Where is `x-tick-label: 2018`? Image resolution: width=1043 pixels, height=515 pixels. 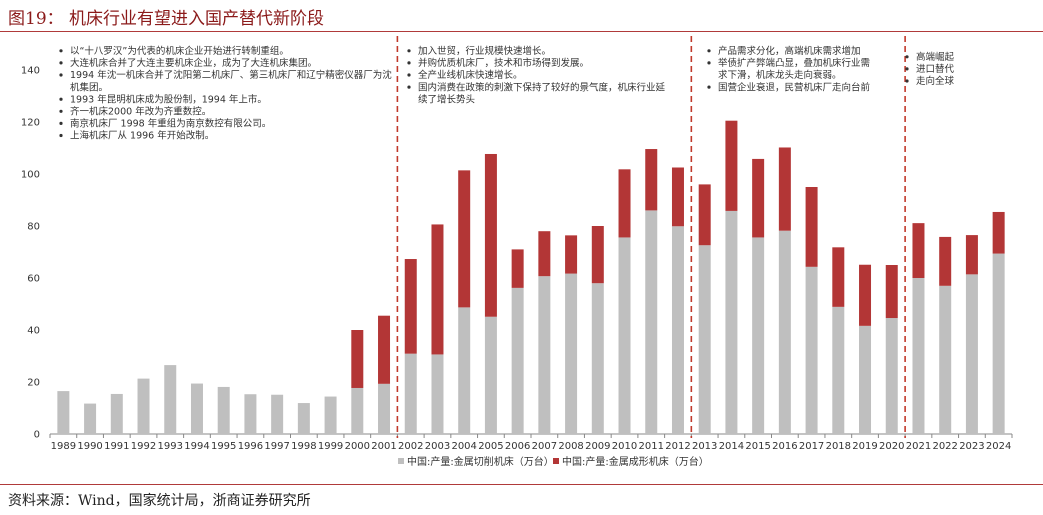
x-tick-label: 2018 is located at coordinates (838, 446).